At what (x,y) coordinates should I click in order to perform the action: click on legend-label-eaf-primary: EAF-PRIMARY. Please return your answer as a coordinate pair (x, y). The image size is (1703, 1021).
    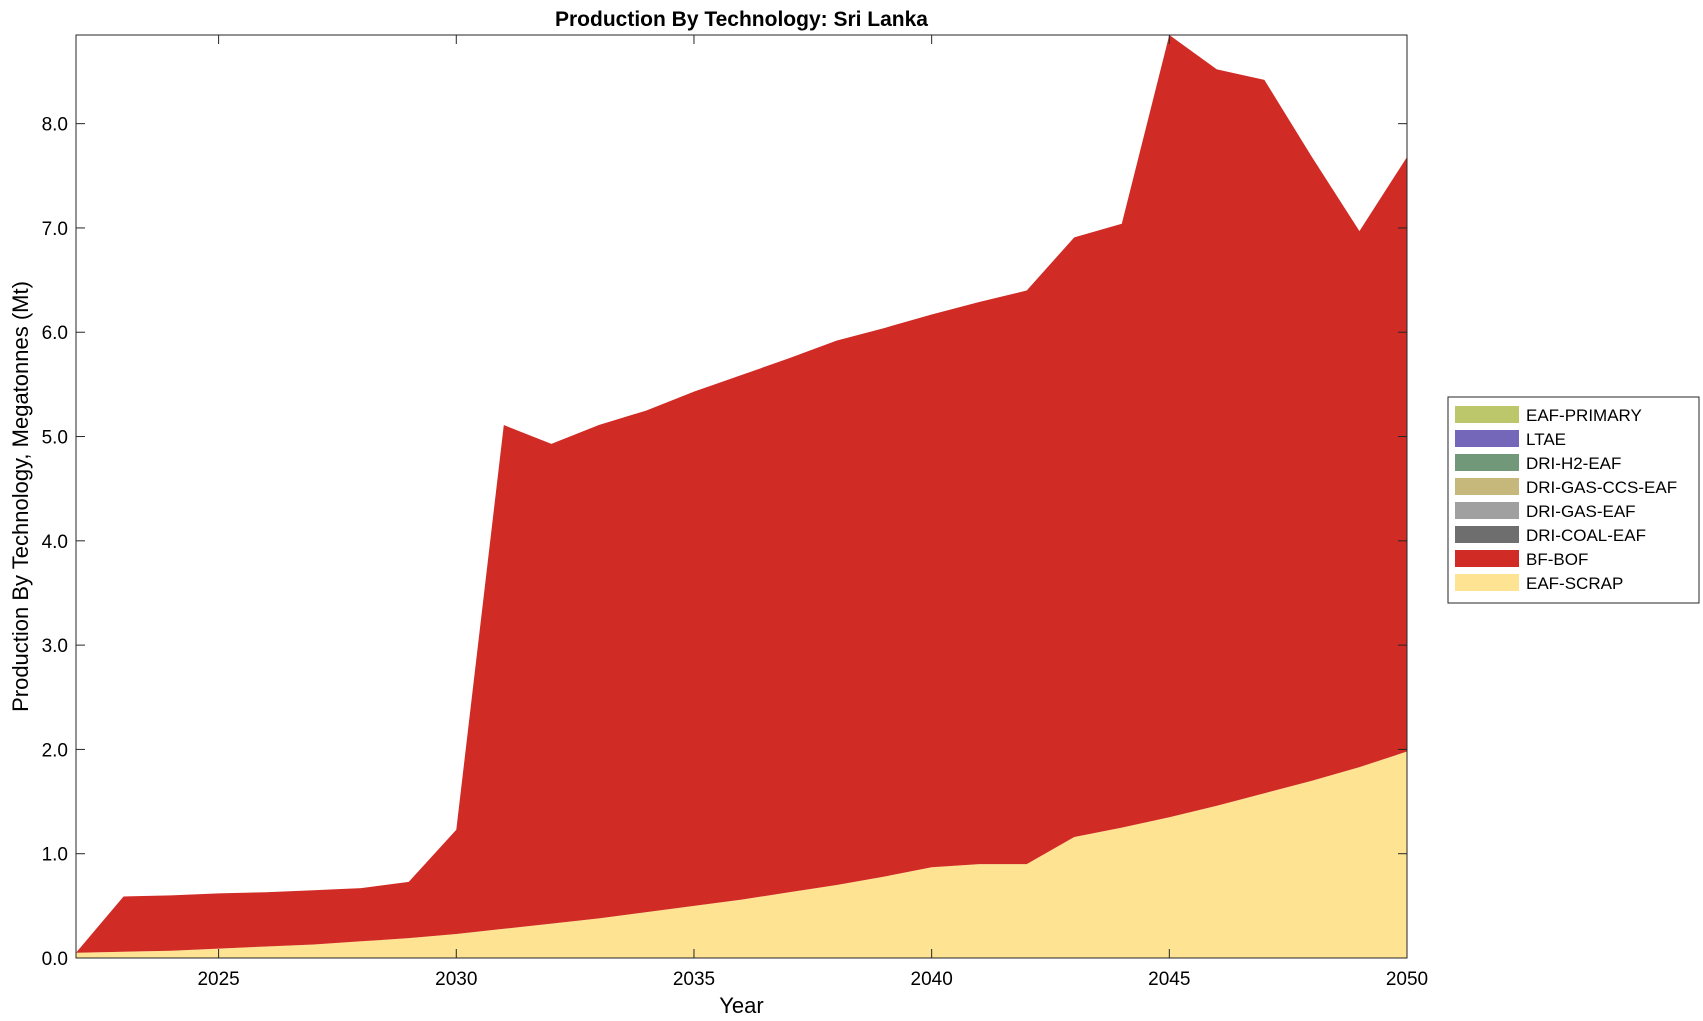
    Looking at the image, I should click on (1584, 415).